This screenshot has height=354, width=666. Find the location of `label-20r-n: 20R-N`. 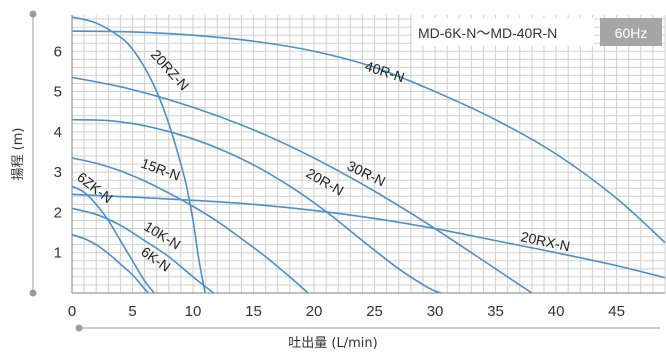

label-20r-n: 20R-N is located at coordinates (325, 182).